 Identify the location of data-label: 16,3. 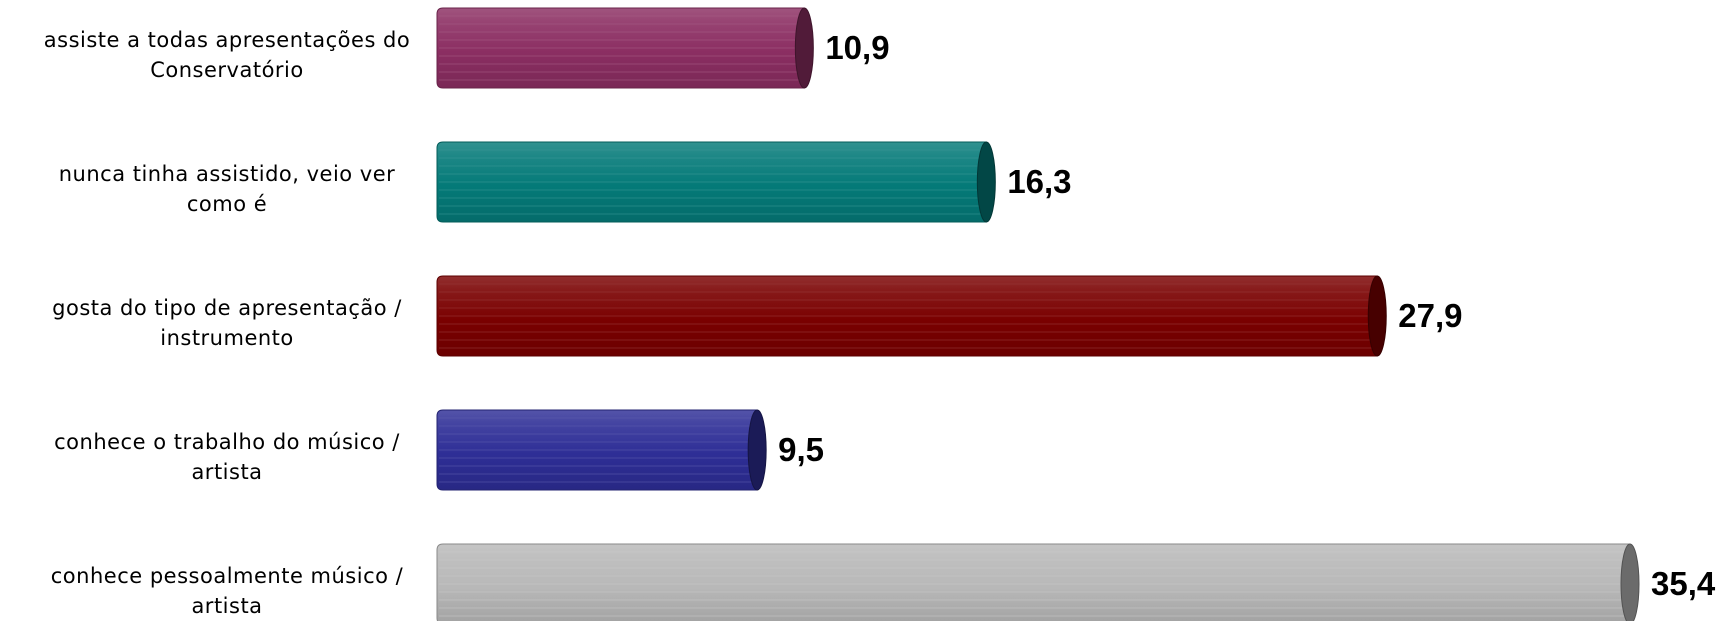
(1039, 181).